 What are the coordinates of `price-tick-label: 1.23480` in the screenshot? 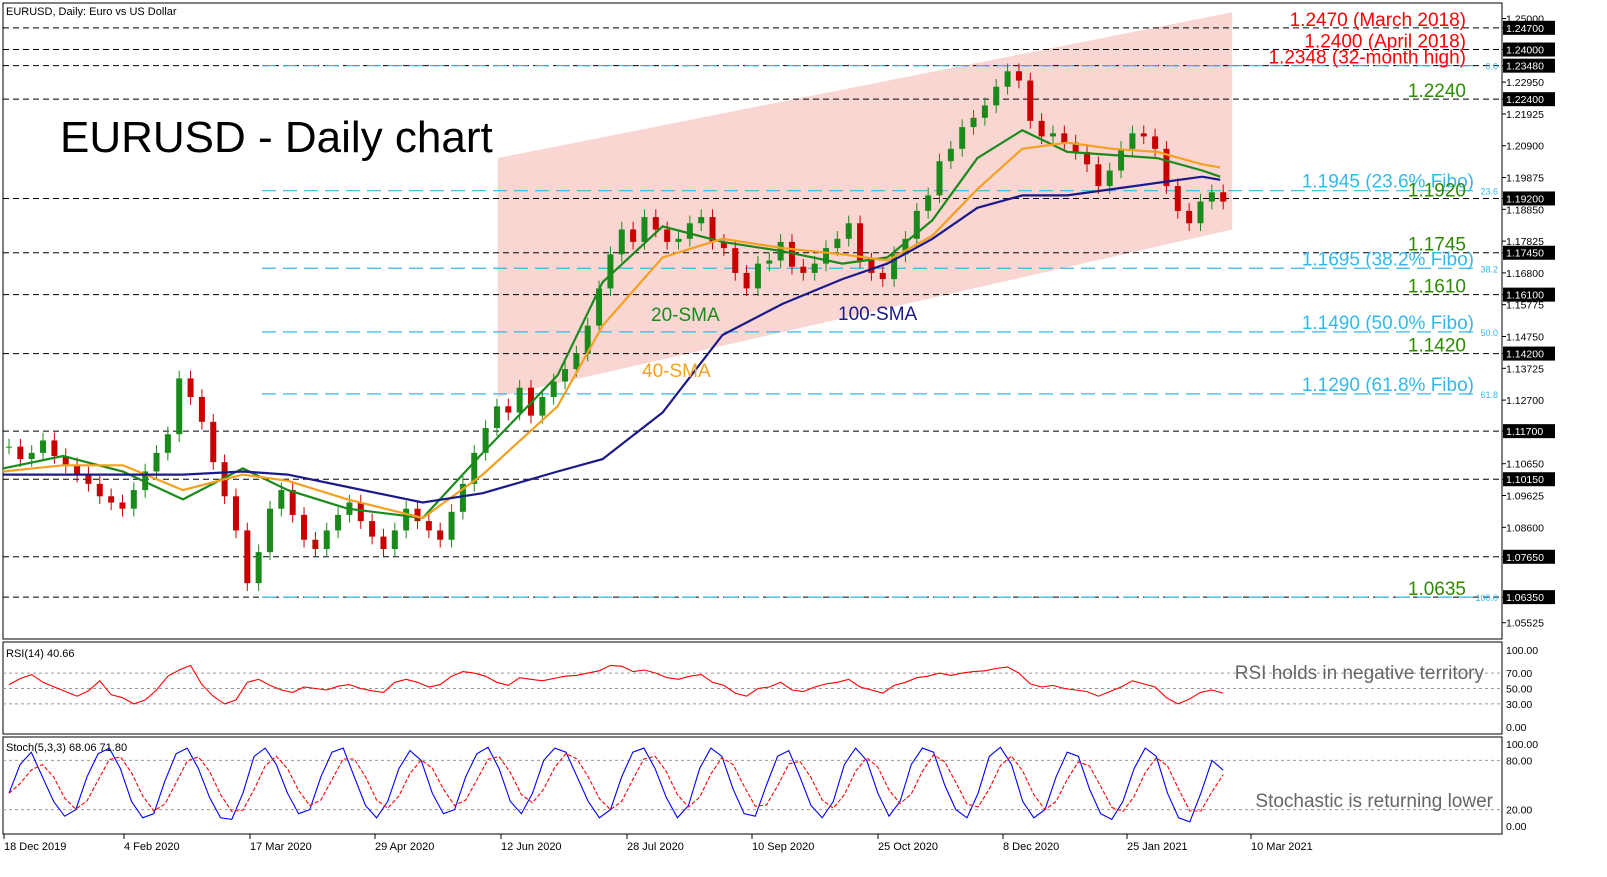 It's located at (1525, 67).